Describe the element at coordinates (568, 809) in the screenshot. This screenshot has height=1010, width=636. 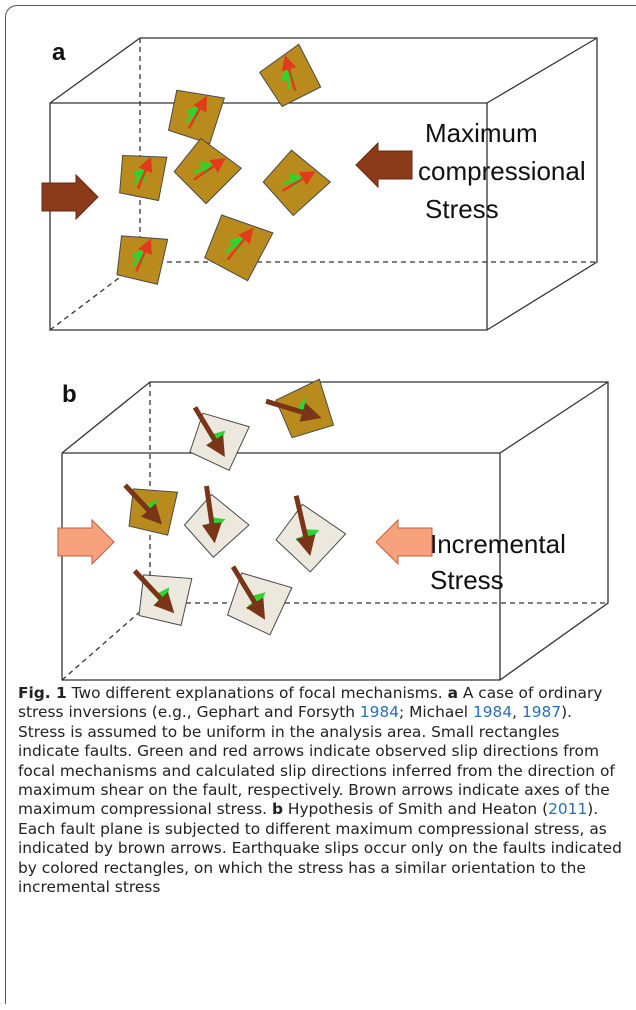
I see `citation-link: 2011` at that location.